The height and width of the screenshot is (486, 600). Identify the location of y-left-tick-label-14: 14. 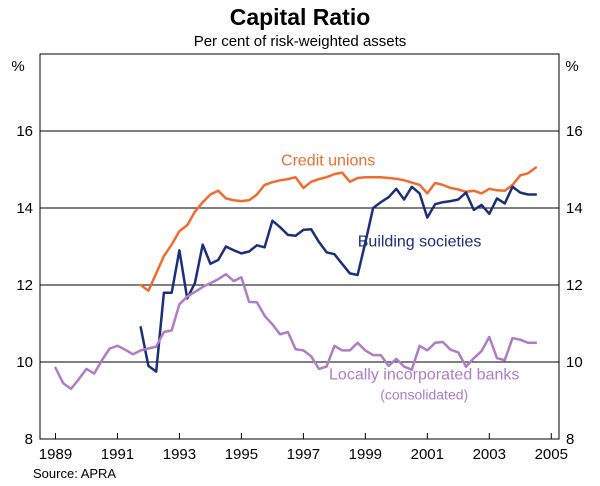
(24, 208).